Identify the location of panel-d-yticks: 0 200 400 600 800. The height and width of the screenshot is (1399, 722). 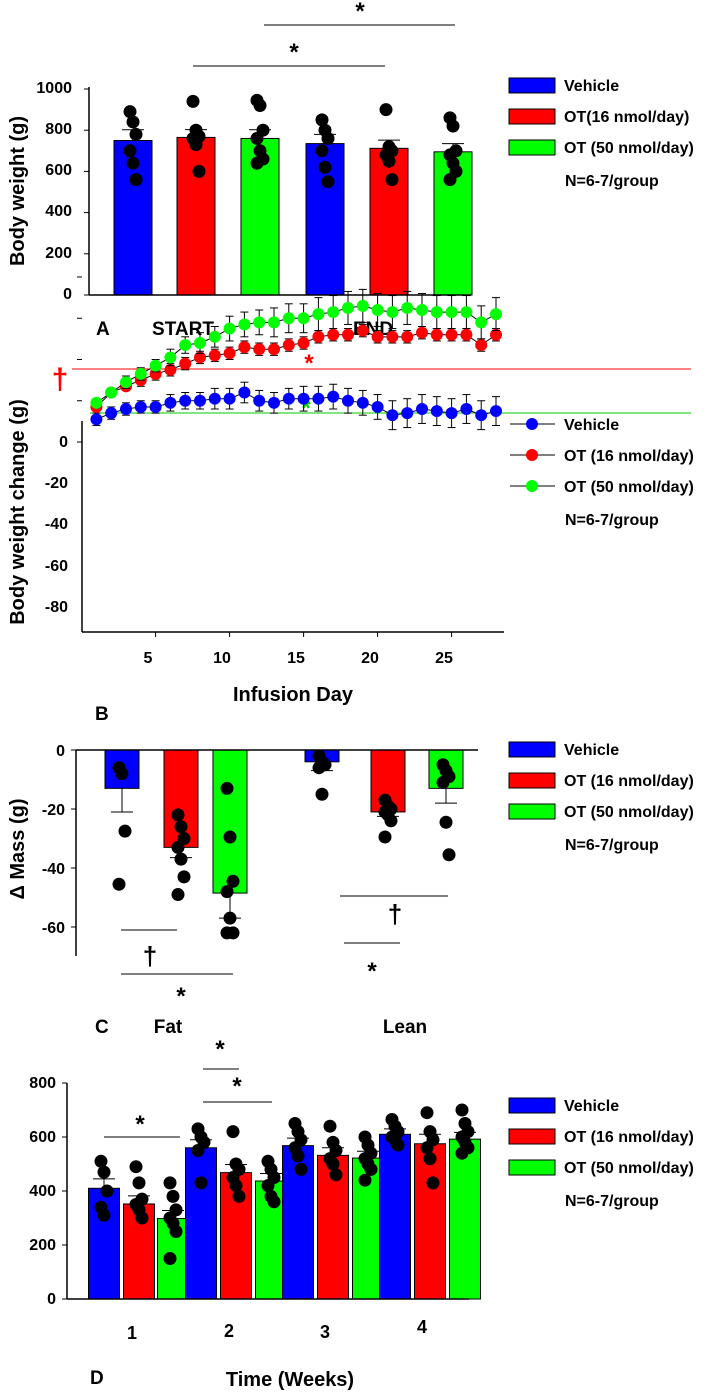
(42, 1191).